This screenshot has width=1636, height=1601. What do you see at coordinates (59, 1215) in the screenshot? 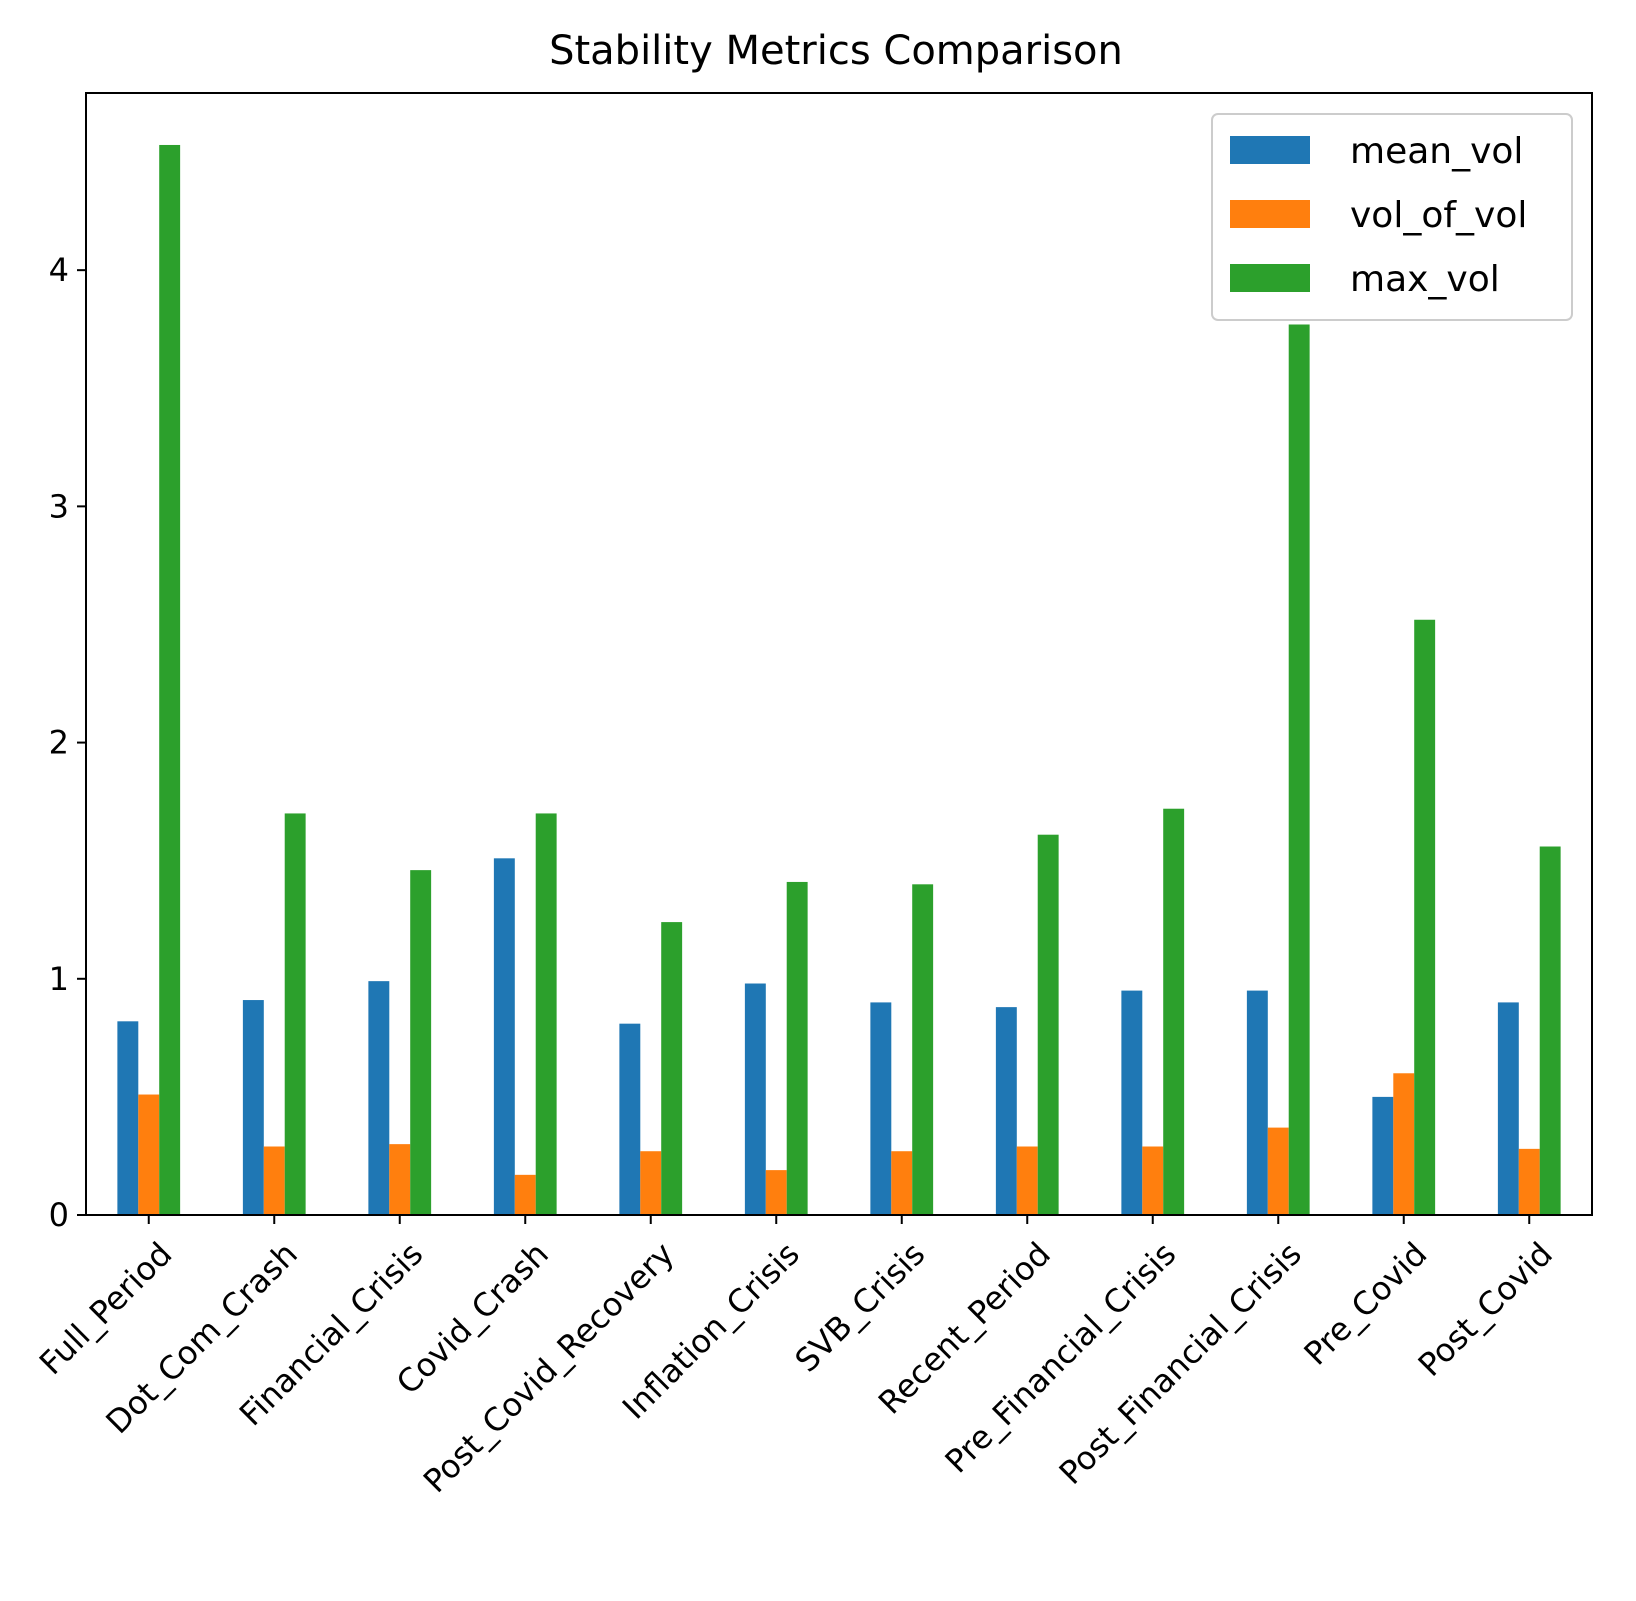
I see `y-tick-label-0: 0` at bounding box center [59, 1215].